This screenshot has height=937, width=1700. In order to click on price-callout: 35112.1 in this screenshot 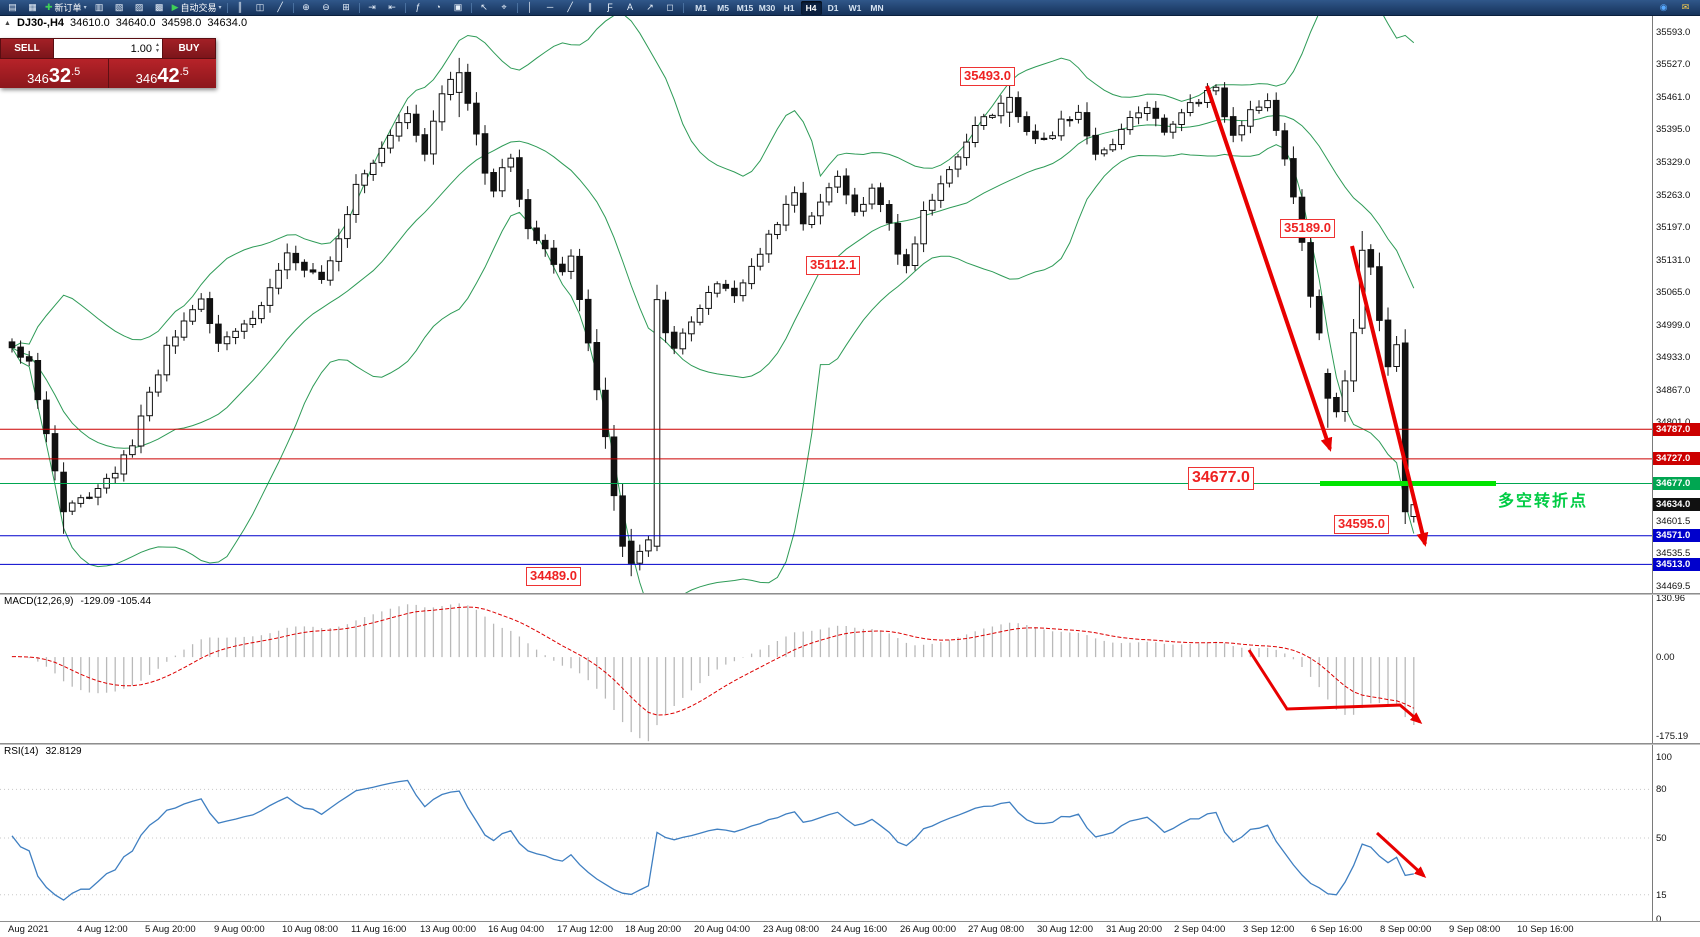, I will do `click(833, 265)`.